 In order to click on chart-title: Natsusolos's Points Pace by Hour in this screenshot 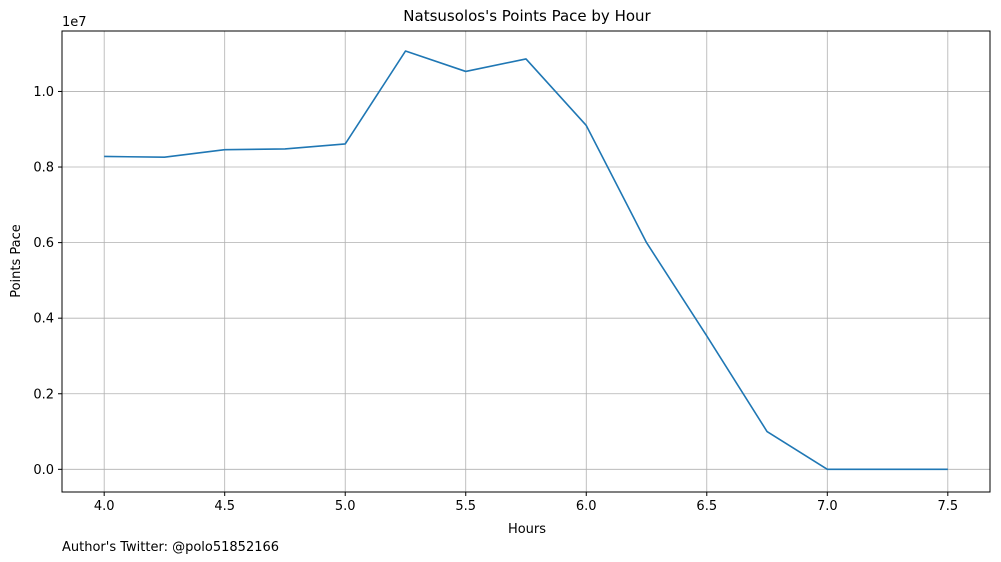, I will do `click(527, 16)`.